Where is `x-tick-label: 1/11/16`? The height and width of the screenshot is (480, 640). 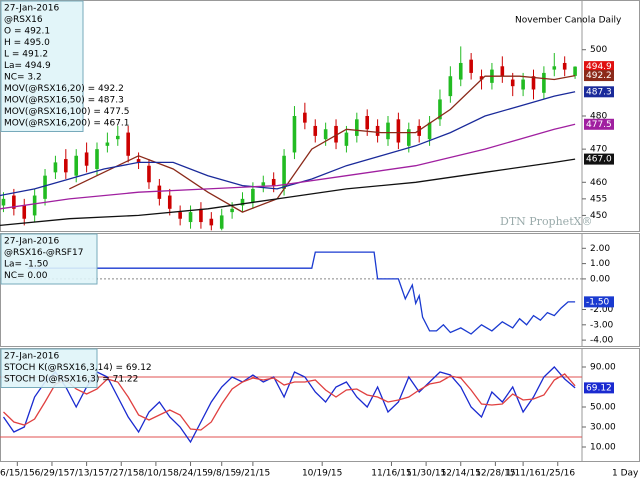
x-tick-label: 1/11/16 is located at coordinates (523, 474).